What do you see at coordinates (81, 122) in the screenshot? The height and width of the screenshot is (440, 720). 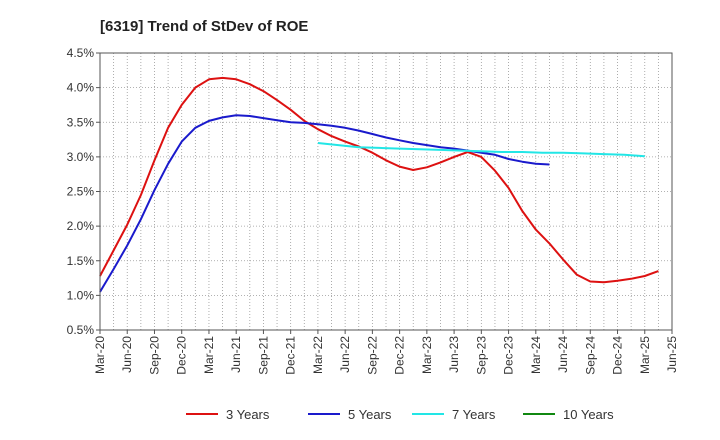 I see `y-tick-label: 3.5%` at bounding box center [81, 122].